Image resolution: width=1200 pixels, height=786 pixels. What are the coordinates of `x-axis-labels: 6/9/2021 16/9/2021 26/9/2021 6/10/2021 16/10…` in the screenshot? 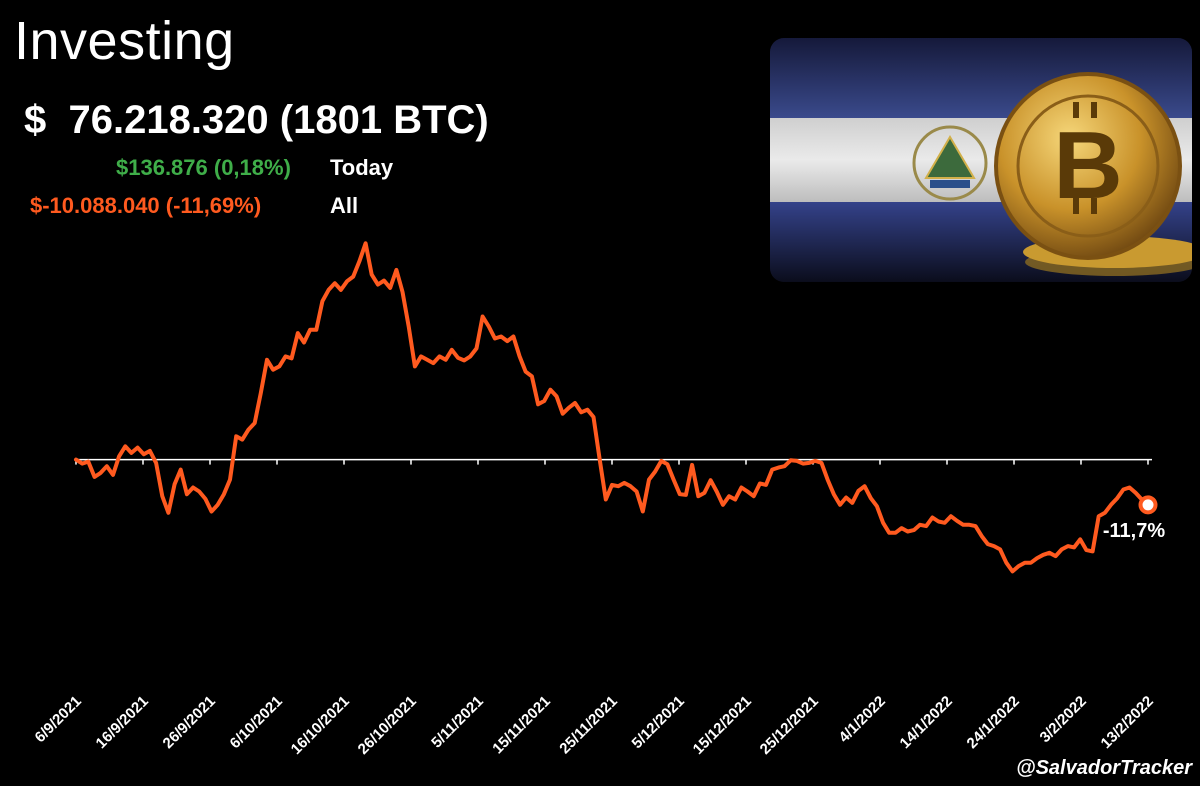 It's located at (594, 725).